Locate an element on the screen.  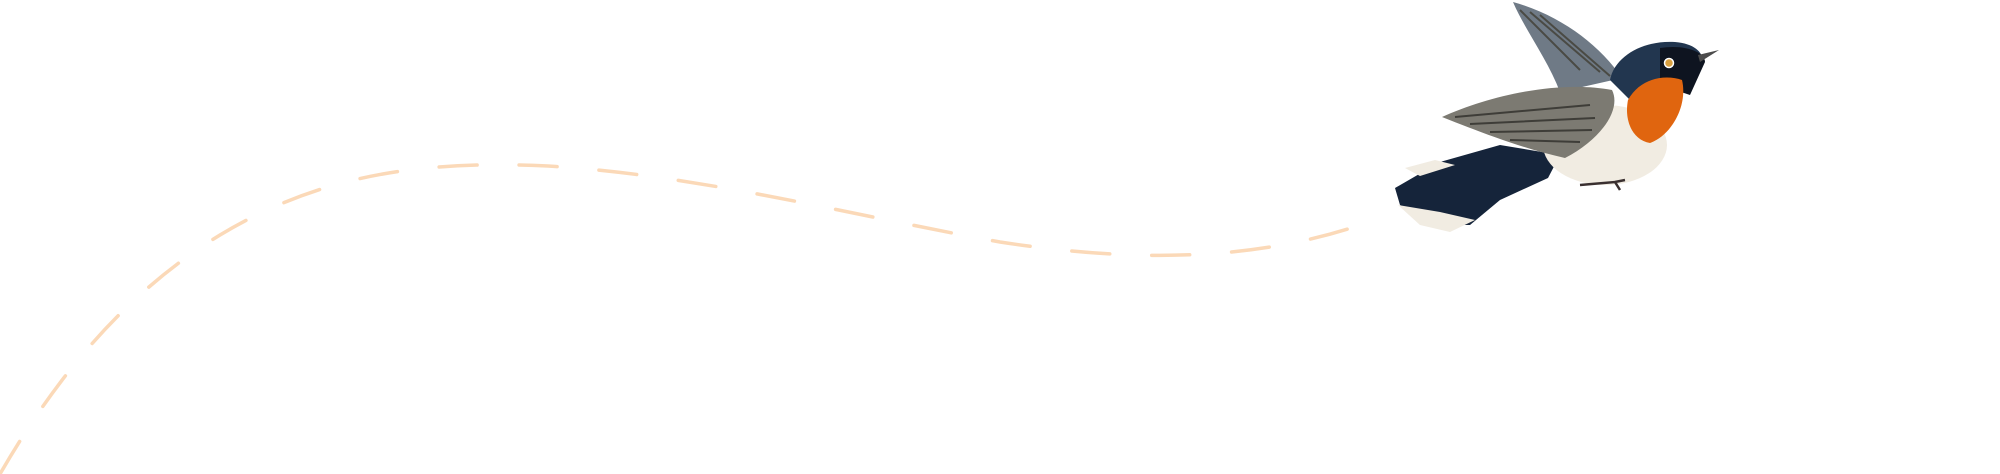
lower-wing-feather-lines is located at coordinates (1525, 123).